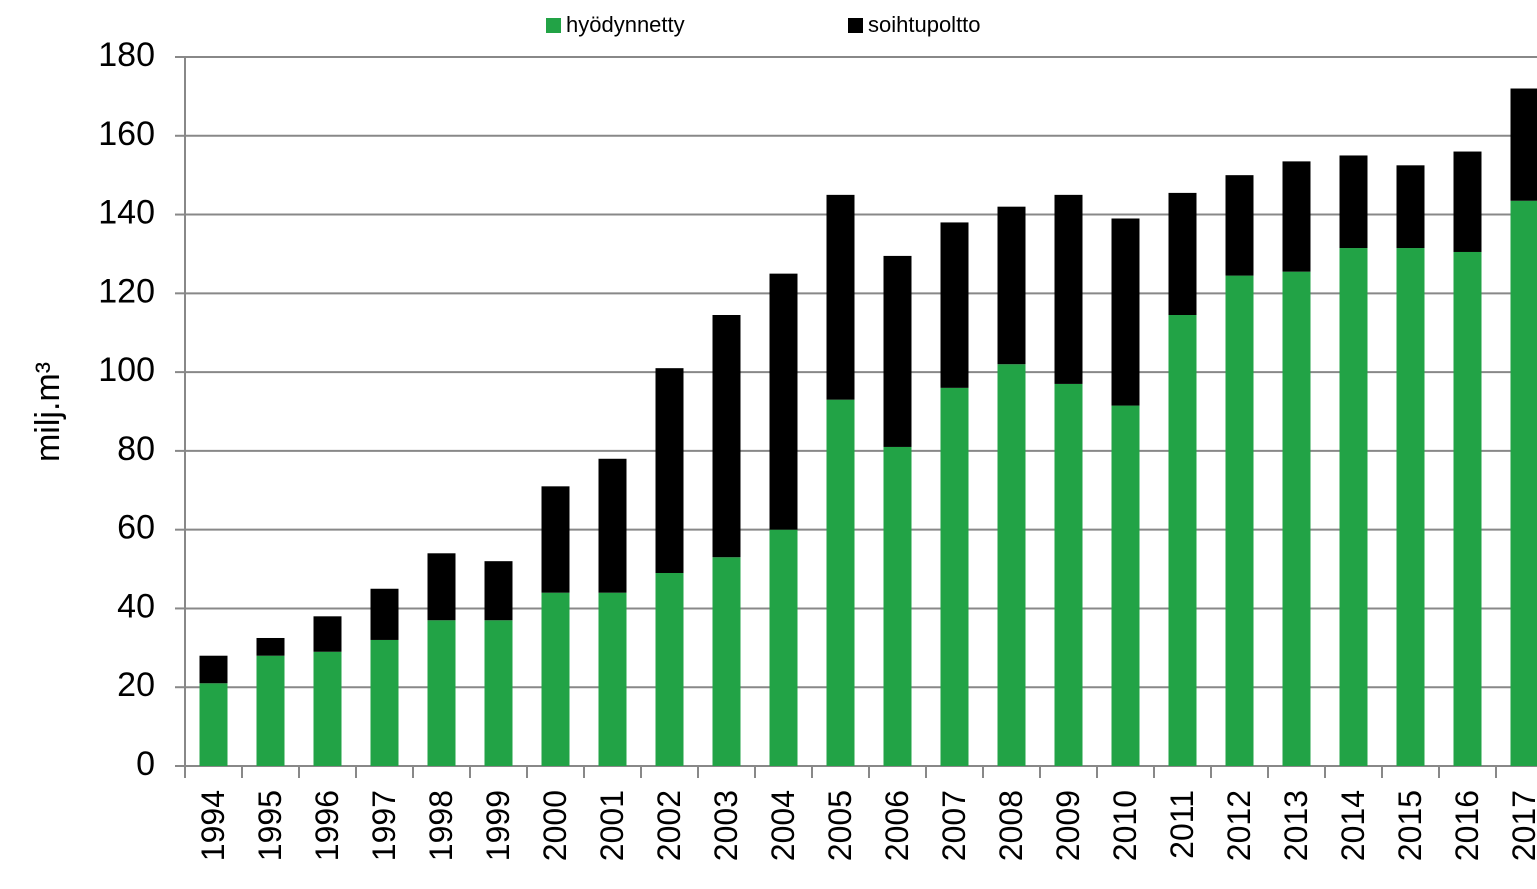 The width and height of the screenshot is (1537, 889). I want to click on x-tick-label: 2006, so click(897, 825).